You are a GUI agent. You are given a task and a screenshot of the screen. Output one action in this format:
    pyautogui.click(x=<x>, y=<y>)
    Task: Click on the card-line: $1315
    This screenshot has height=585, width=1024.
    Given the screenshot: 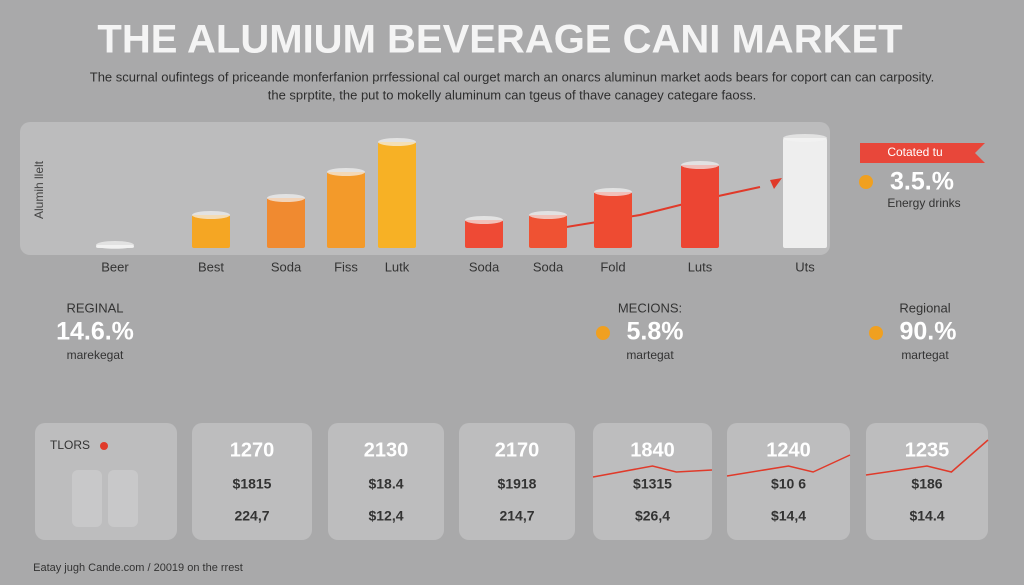 What is the action you would take?
    pyautogui.click(x=652, y=484)
    